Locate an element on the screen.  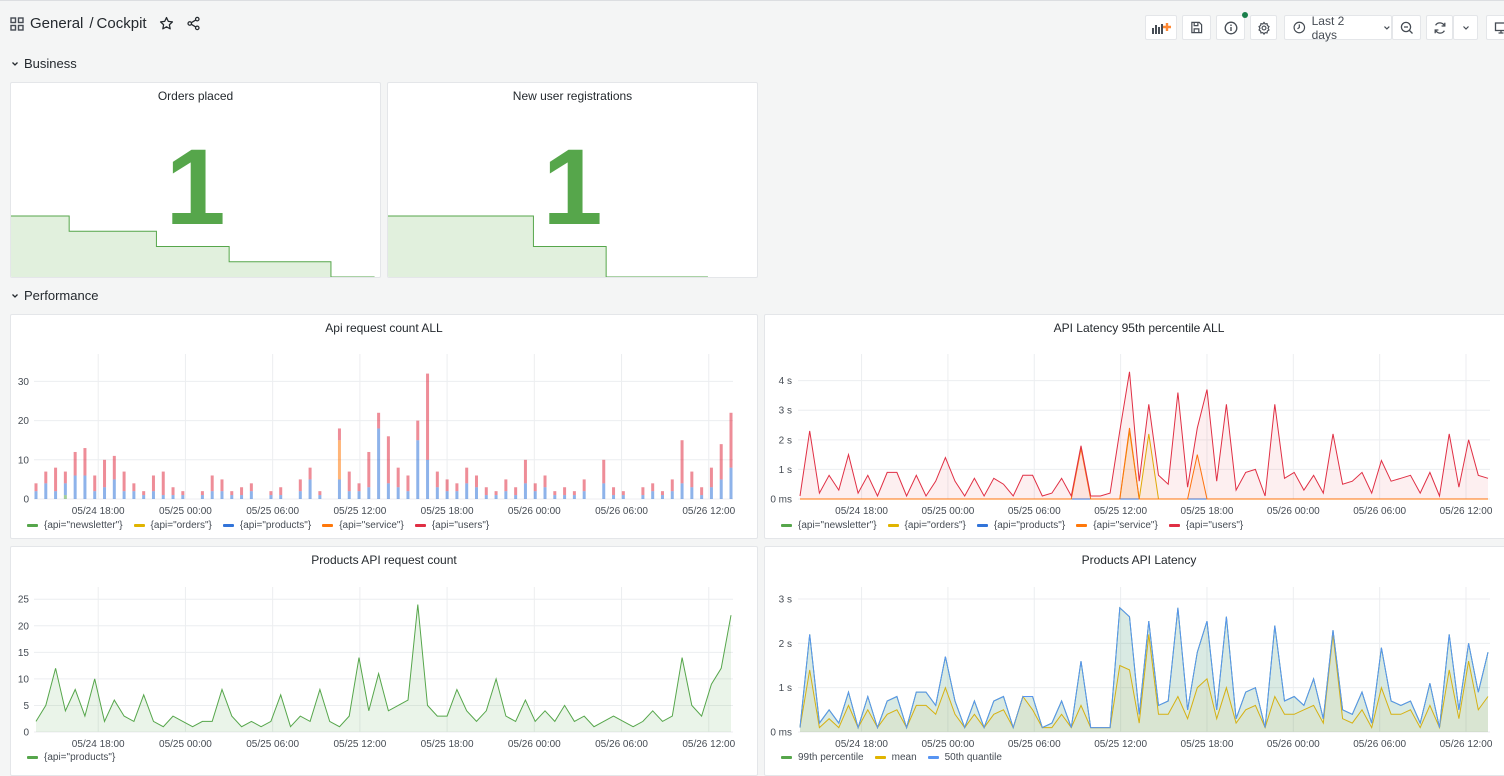
zoom-out-button is located at coordinates (1406, 27).